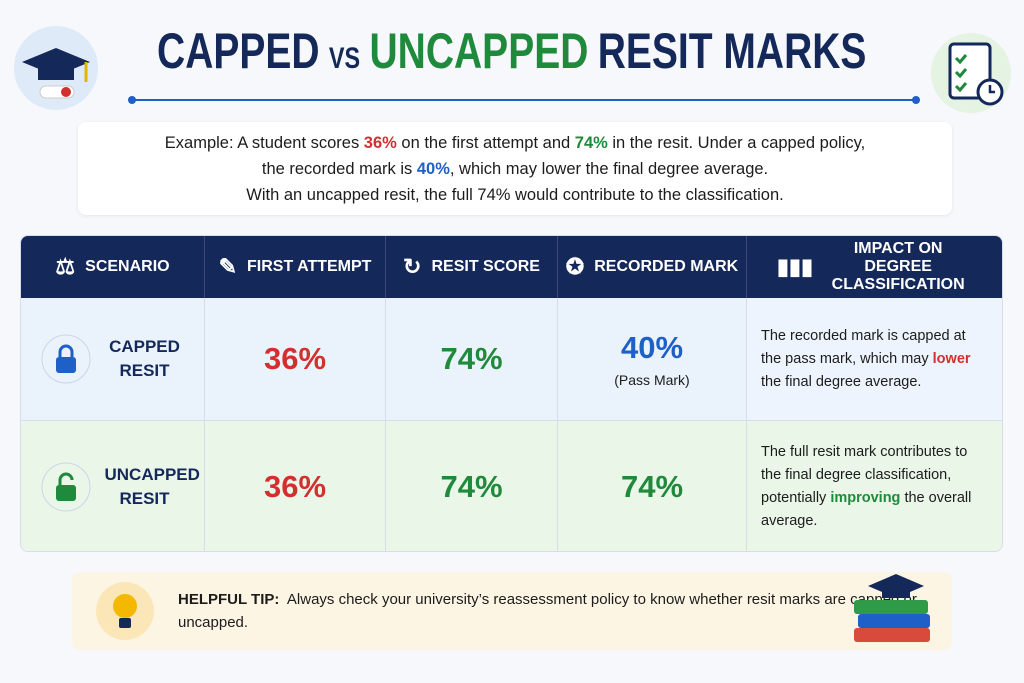 The image size is (1024, 683). What do you see at coordinates (795, 266) in the screenshot?
I see `header-icon: ▮▮▮` at bounding box center [795, 266].